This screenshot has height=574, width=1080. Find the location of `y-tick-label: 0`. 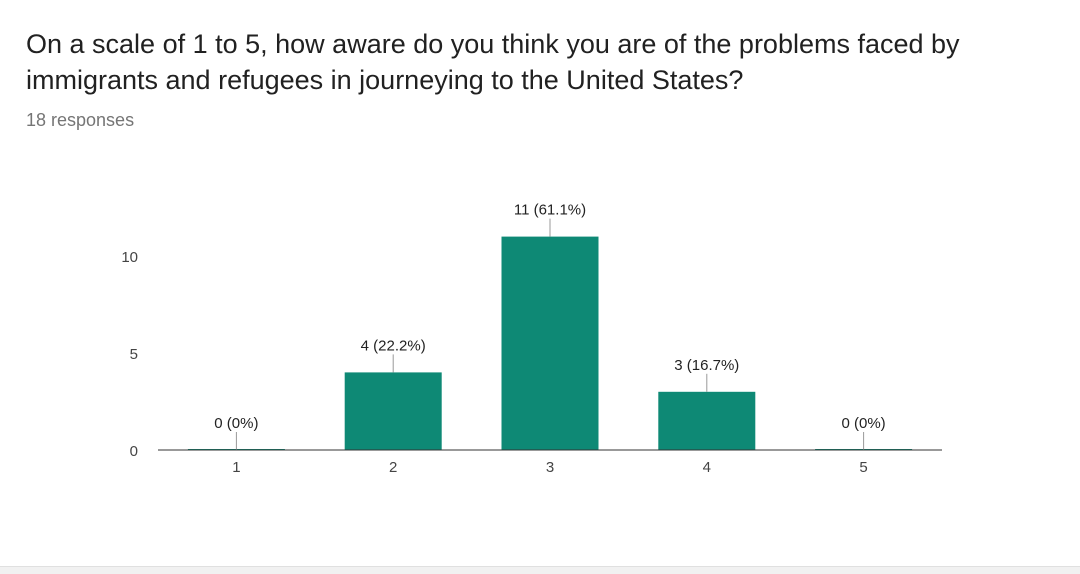

y-tick-label: 0 is located at coordinates (134, 451).